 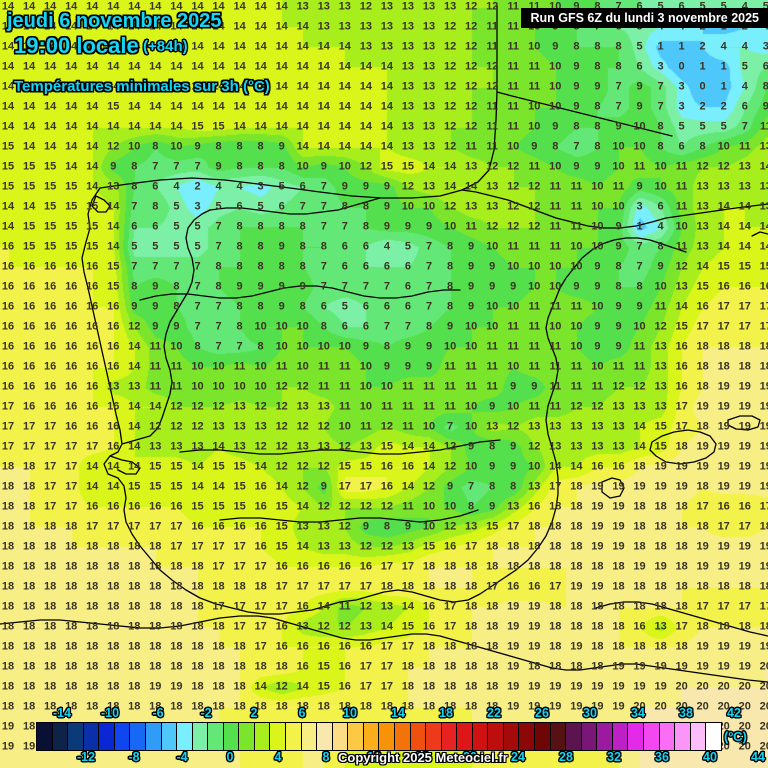 I want to click on legend-tick-label: 38, so click(x=686, y=713).